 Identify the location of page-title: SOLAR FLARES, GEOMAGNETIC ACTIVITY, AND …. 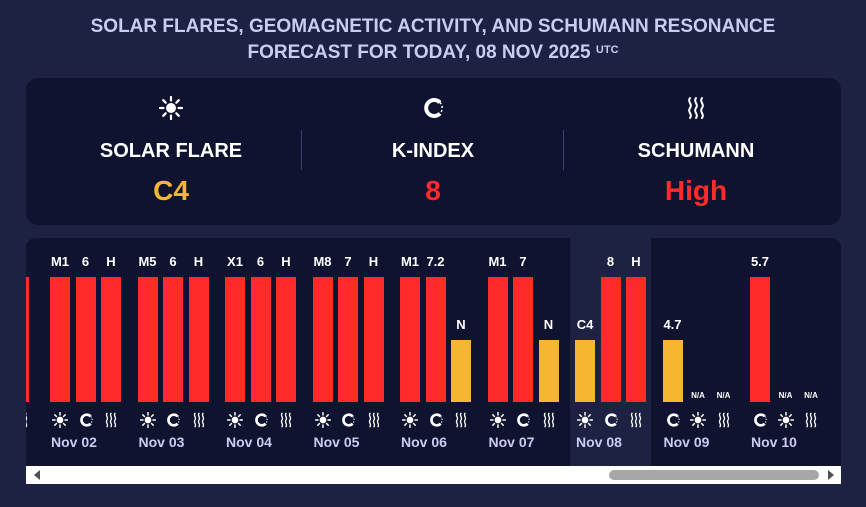
(433, 40).